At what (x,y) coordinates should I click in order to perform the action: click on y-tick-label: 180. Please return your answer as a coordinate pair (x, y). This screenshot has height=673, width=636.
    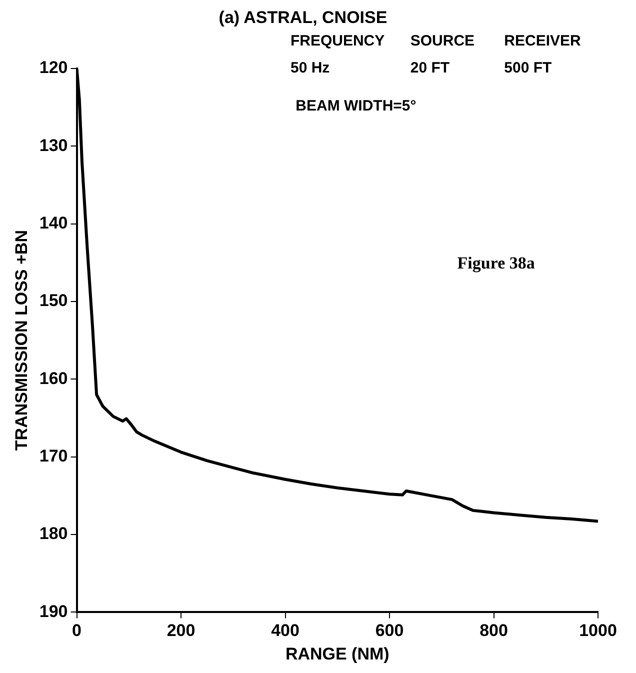
    Looking at the image, I should click on (53, 534).